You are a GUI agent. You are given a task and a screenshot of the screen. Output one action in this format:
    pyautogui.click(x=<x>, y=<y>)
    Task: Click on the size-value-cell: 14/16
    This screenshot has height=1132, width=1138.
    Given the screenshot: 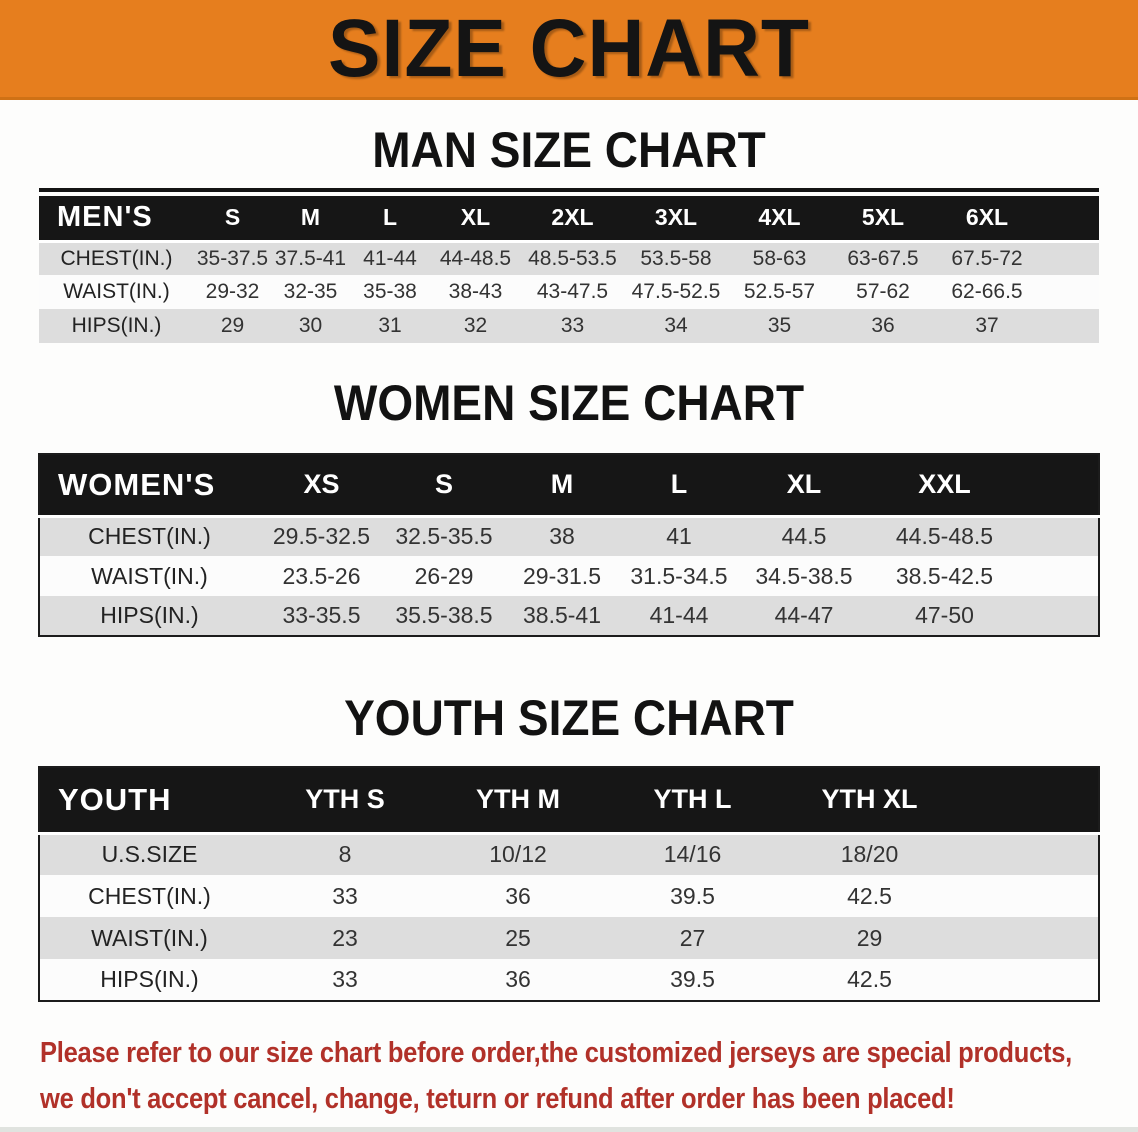 What is the action you would take?
    pyautogui.click(x=692, y=854)
    